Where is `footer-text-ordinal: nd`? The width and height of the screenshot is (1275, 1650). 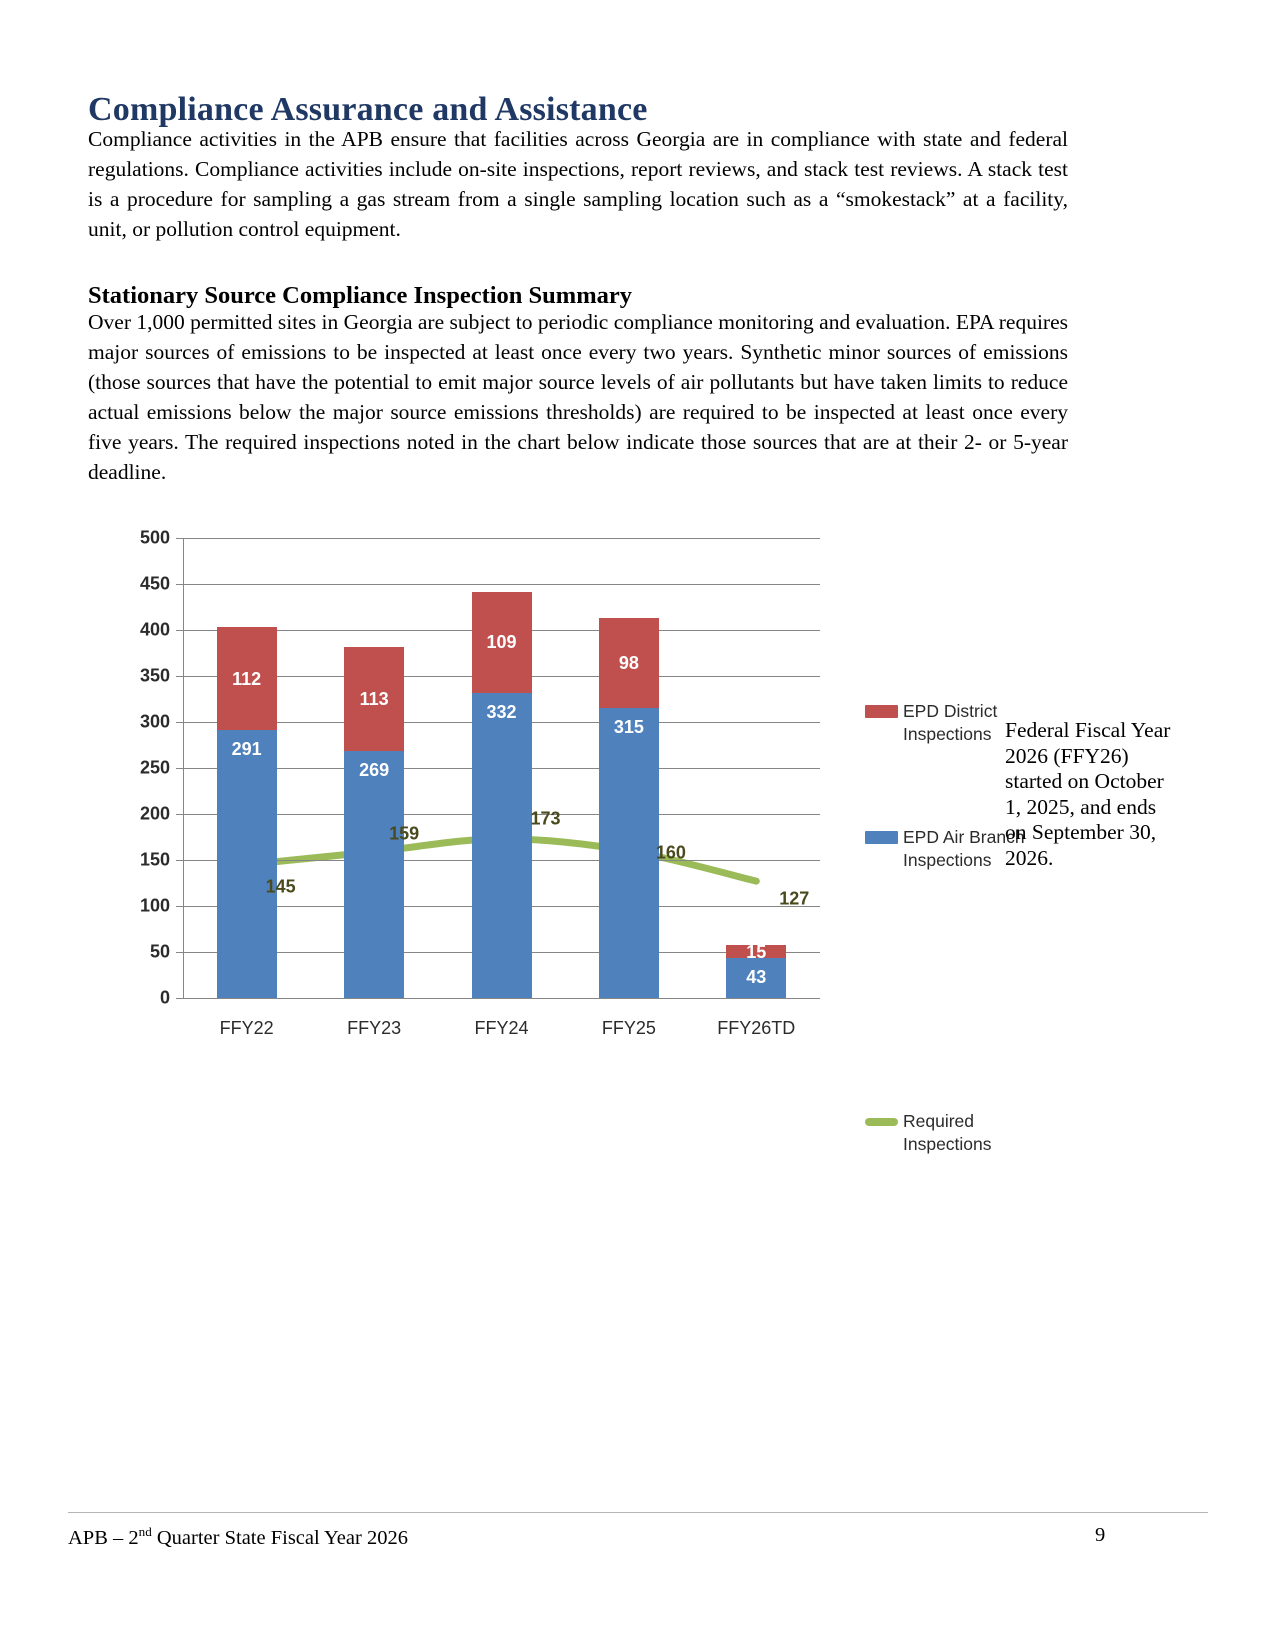
footer-text-ordinal: nd is located at coordinates (145, 1531).